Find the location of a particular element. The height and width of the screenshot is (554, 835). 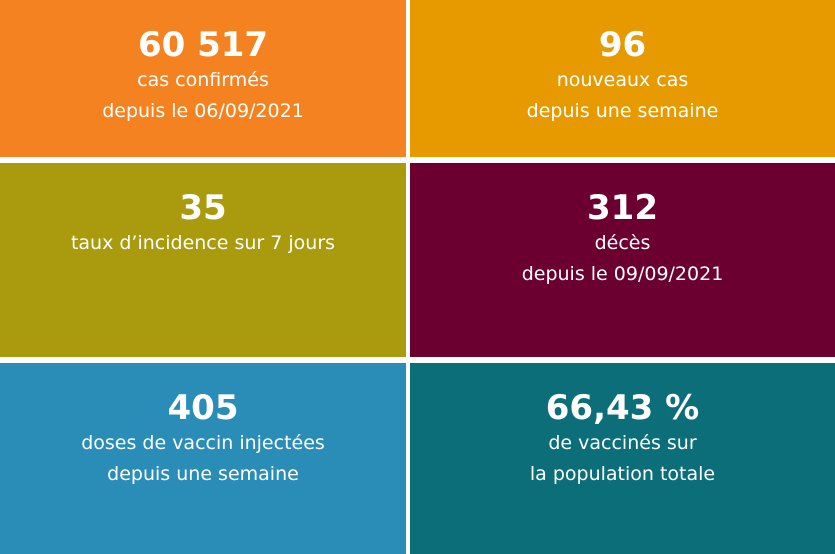

tile-value: 405 is located at coordinates (203, 408).